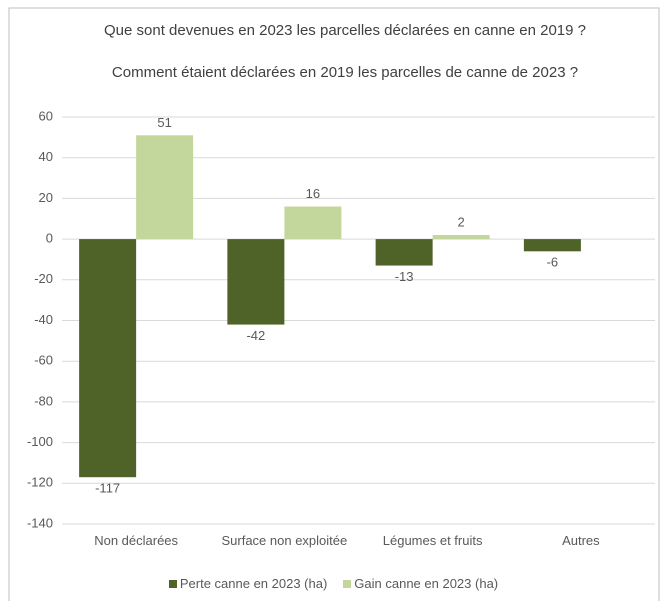 This screenshot has width=667, height=601. I want to click on y-tick-label: -20, so click(43, 278).